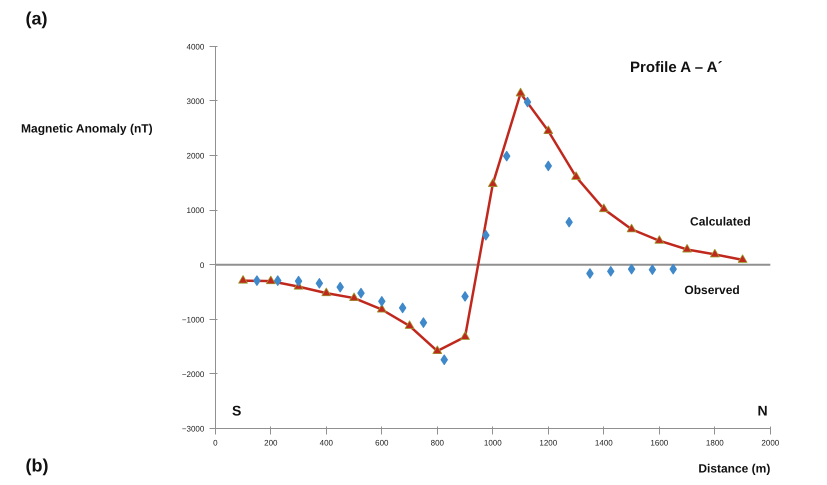 The image size is (827, 485). Describe the element at coordinates (382, 443) in the screenshot. I see `x-tick-label: 600` at that location.